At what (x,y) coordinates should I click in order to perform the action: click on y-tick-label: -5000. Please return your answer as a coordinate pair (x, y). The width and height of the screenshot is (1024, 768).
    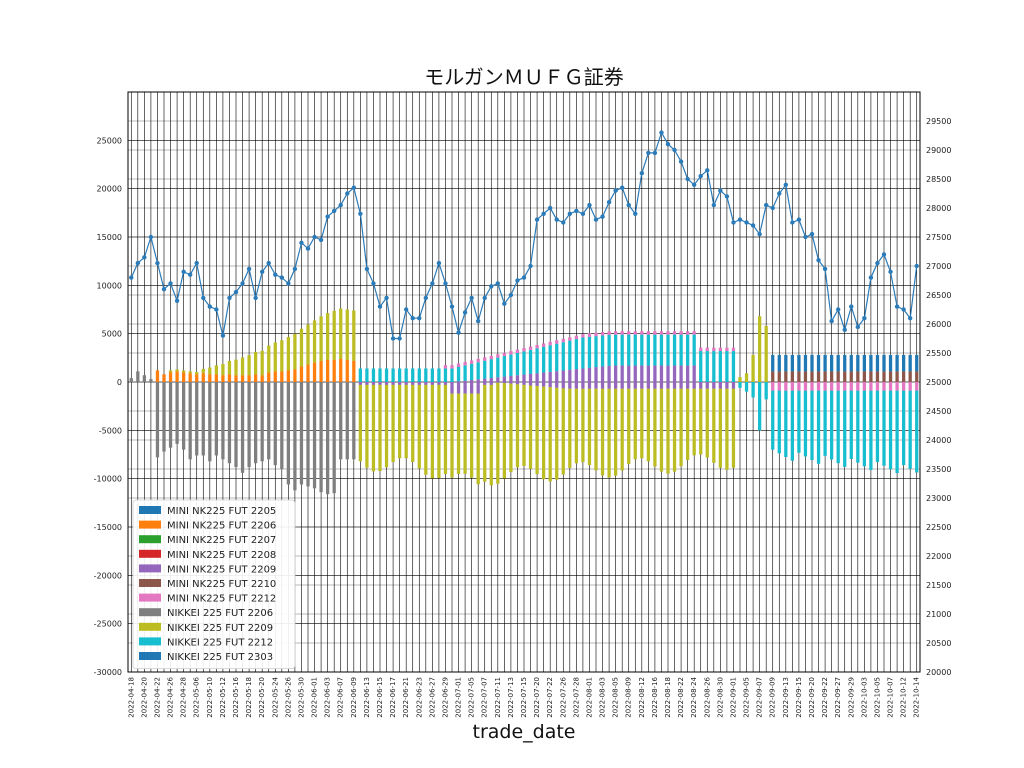
    Looking at the image, I should click on (110, 430).